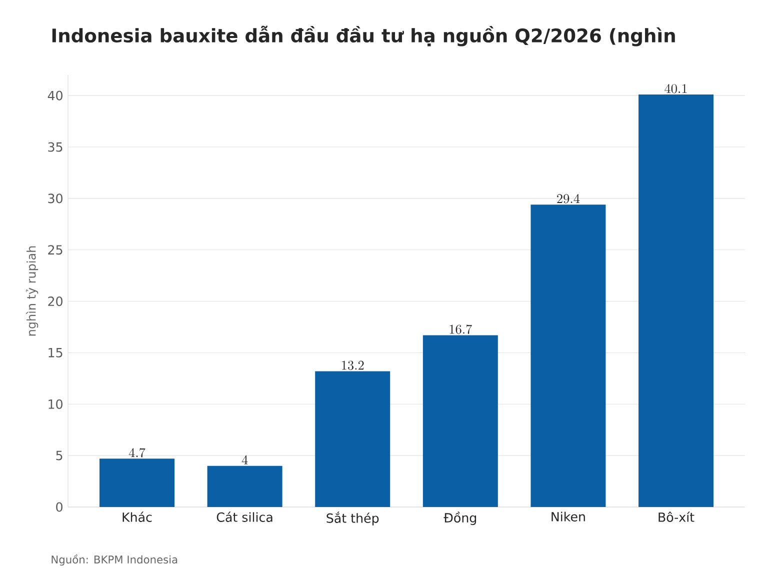 This screenshot has width=768, height=576. Describe the element at coordinates (568, 517) in the screenshot. I see `x-tick-label: Niken` at that location.